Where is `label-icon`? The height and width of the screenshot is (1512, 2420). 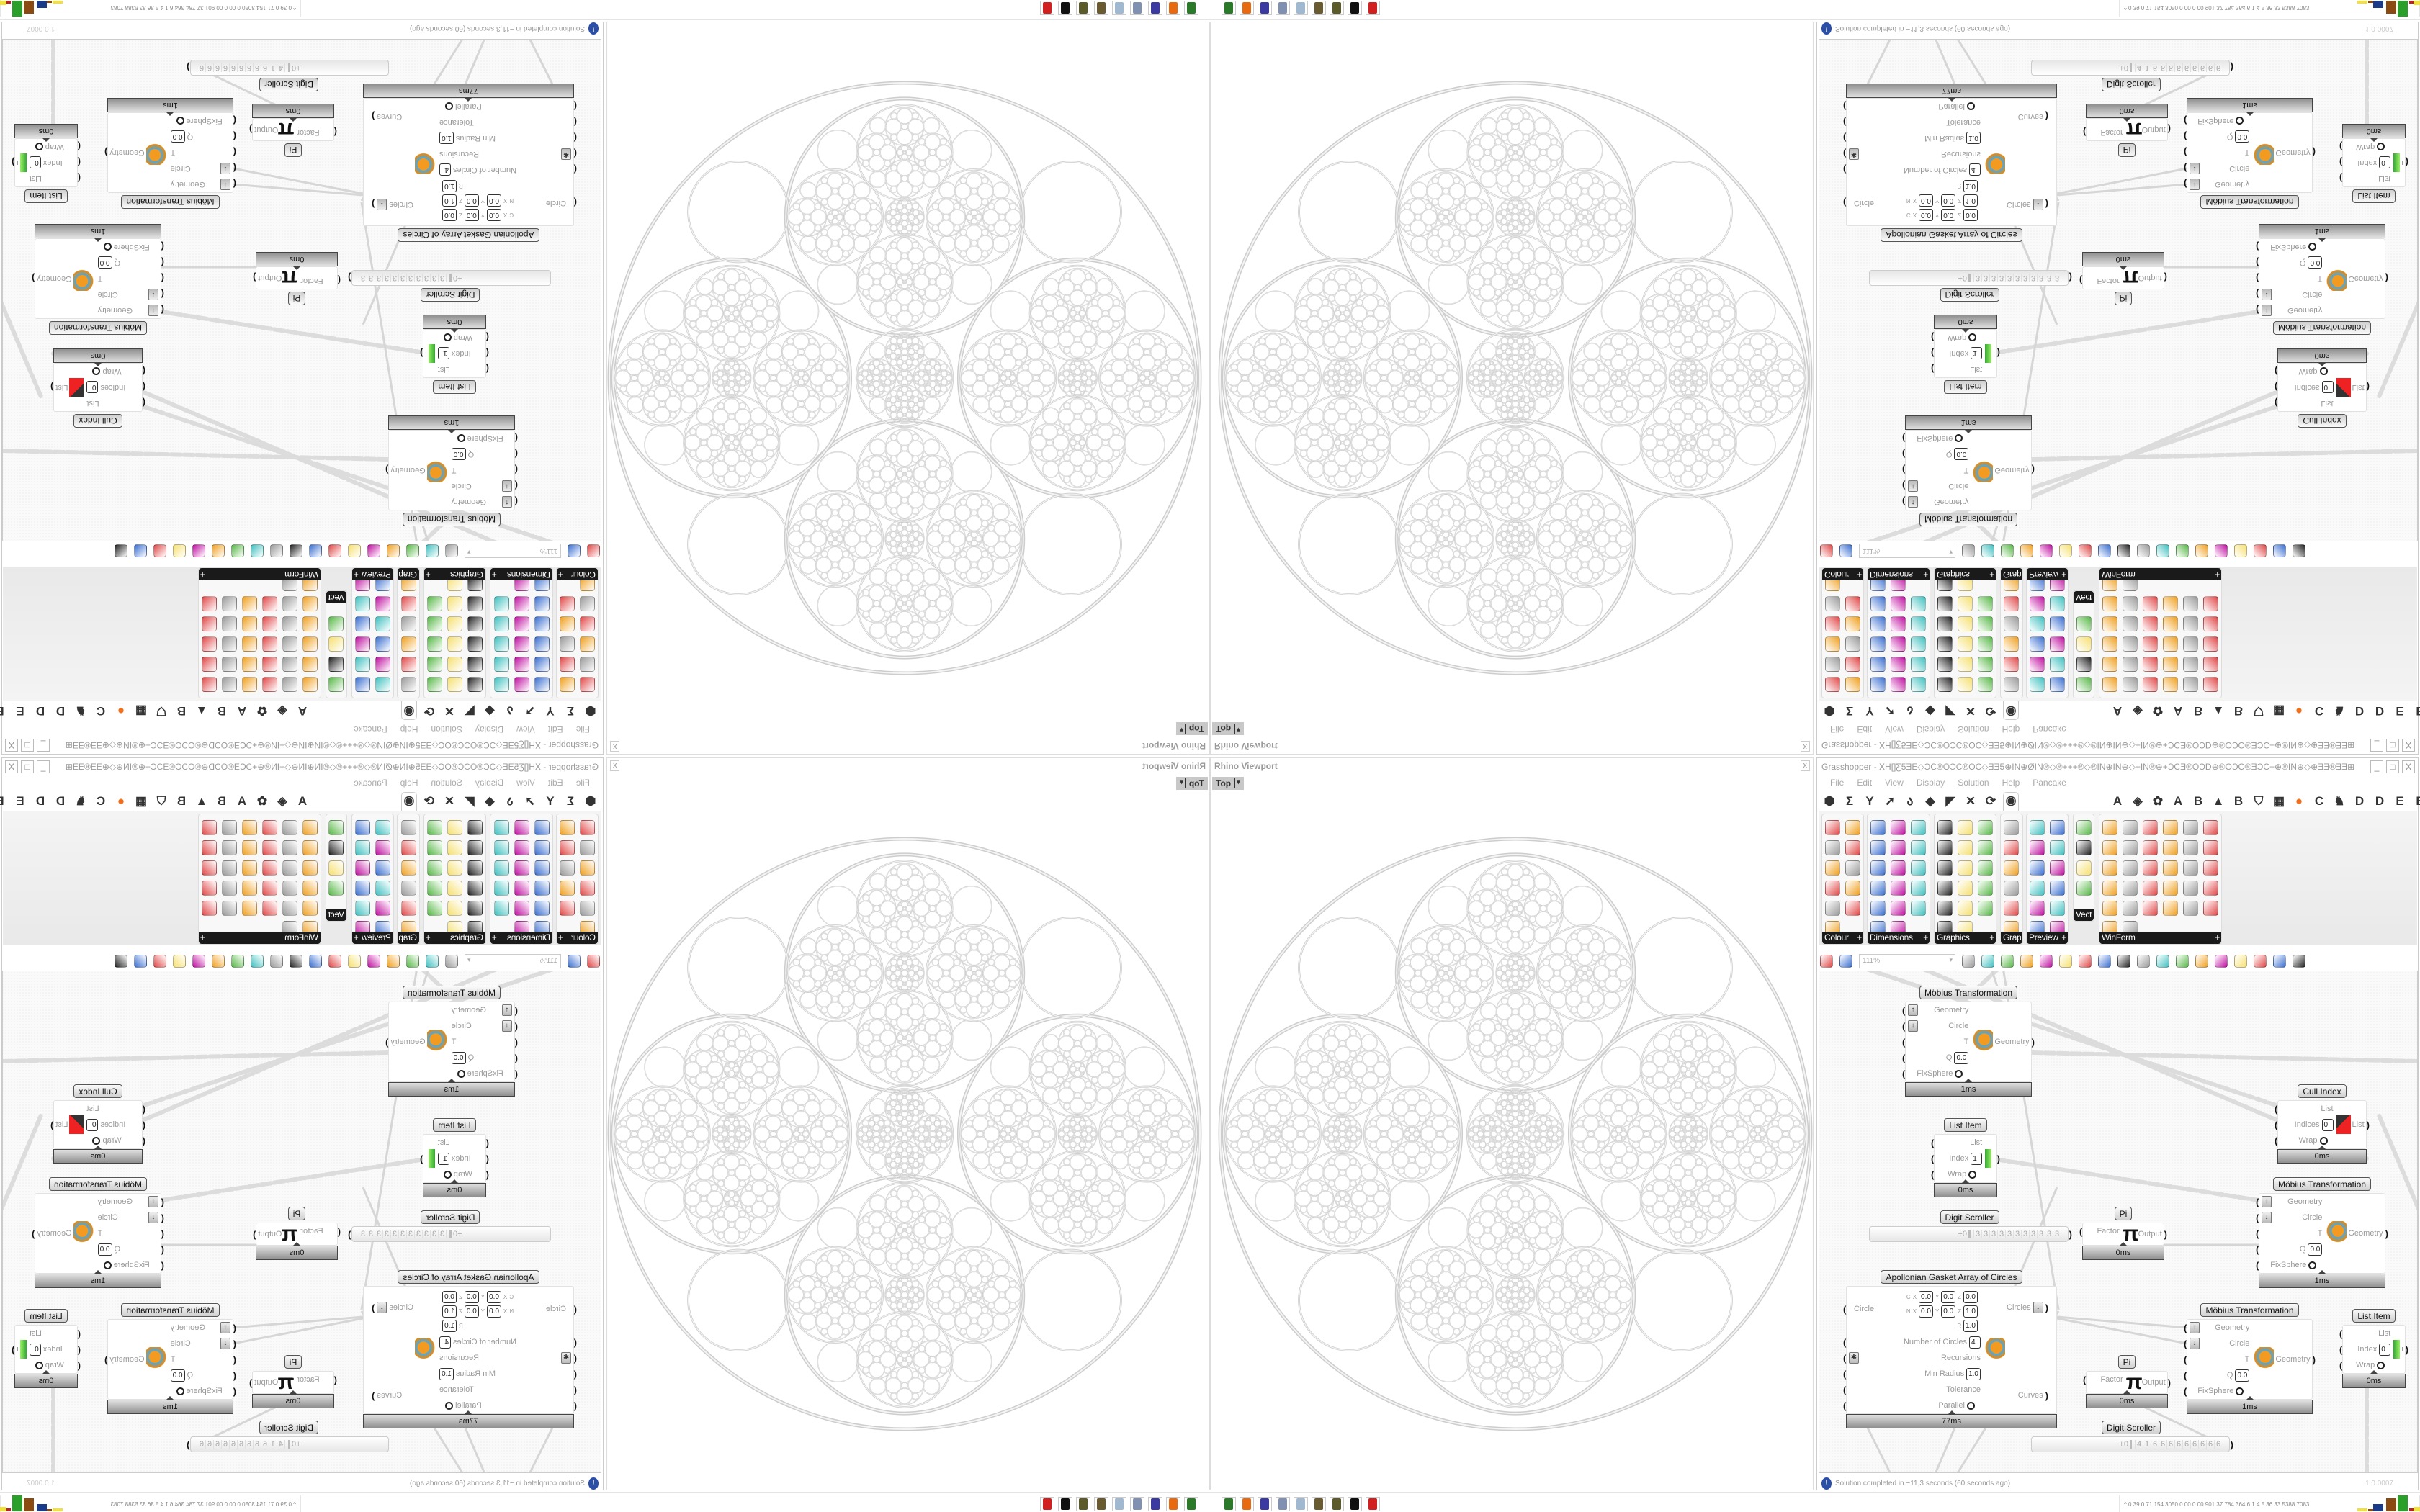
label-icon is located at coordinates (2170, 827).